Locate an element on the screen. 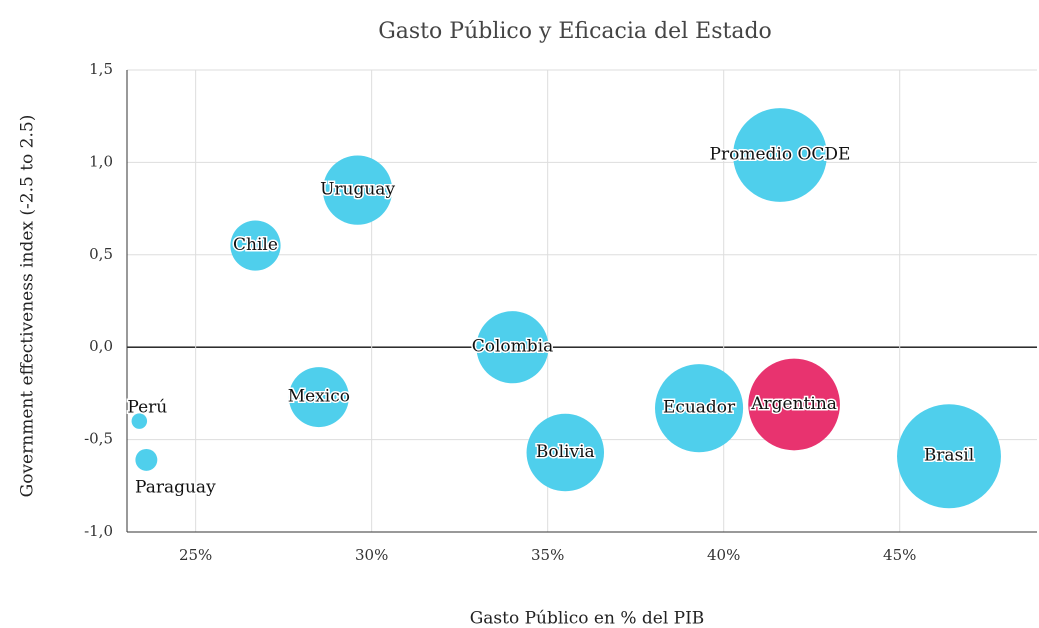  point-label: Bolivia is located at coordinates (565, 452).